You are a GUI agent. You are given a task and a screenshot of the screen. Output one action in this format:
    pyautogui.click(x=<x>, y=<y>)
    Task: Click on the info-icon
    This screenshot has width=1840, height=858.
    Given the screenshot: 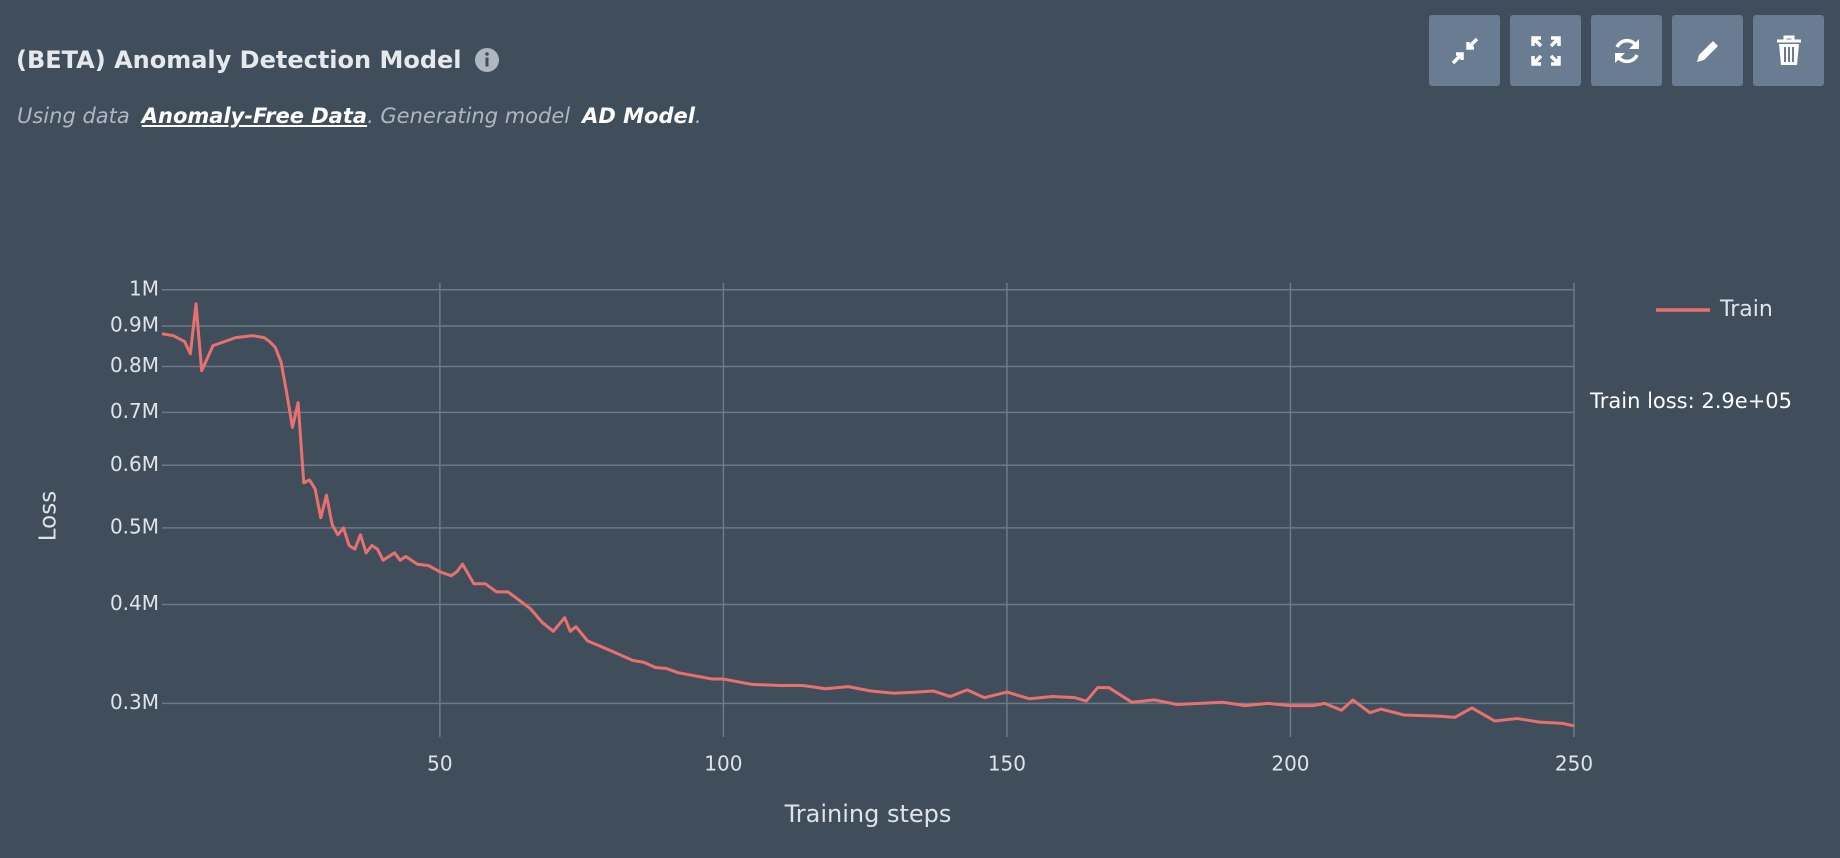 What is the action you would take?
    pyautogui.click(x=487, y=60)
    